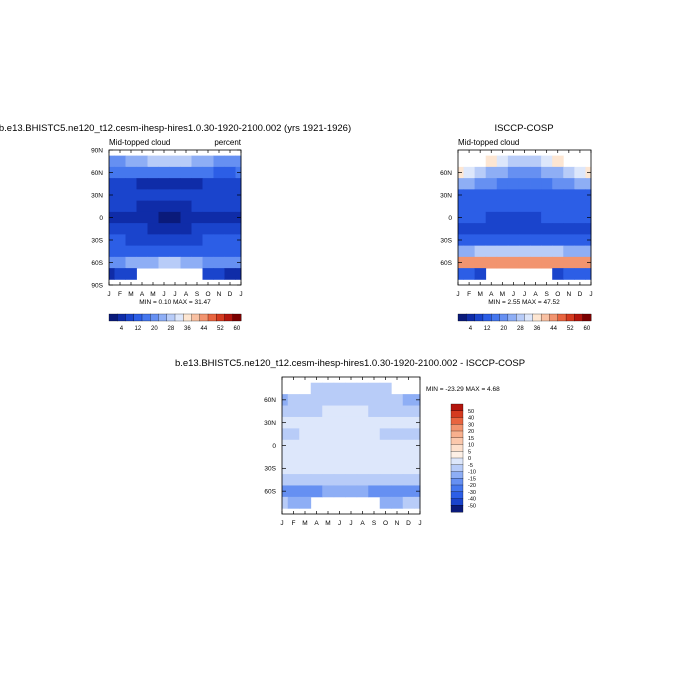 The height and width of the screenshot is (700, 700). I want to click on colorbar-label: 5, so click(469, 452).